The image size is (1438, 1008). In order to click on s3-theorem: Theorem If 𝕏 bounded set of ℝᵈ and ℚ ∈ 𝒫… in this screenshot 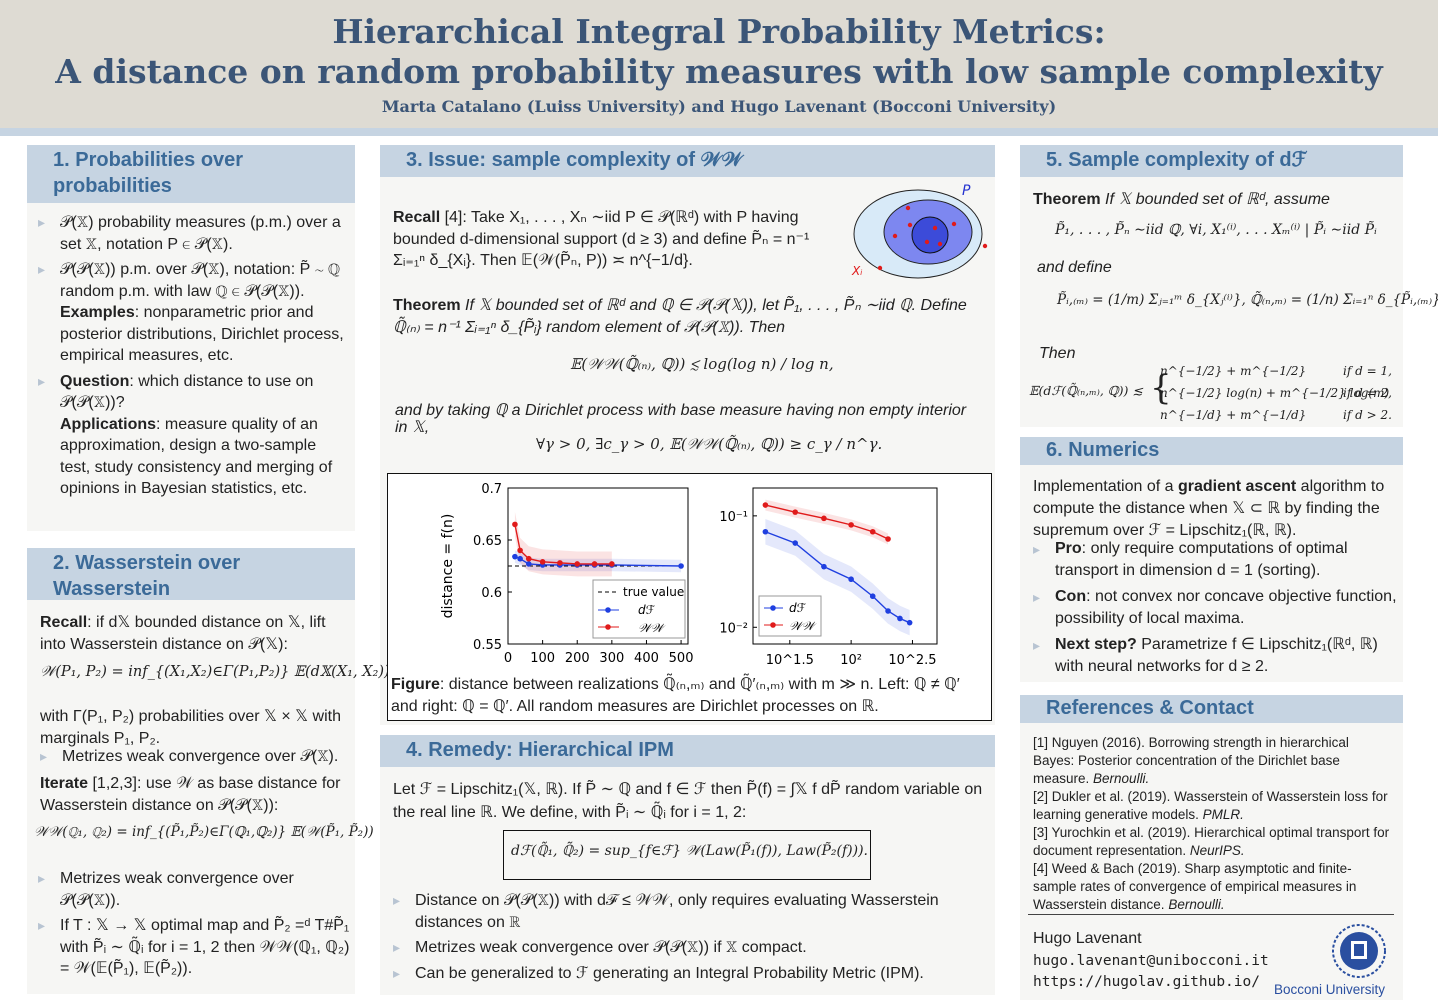, I will do `click(688, 316)`.